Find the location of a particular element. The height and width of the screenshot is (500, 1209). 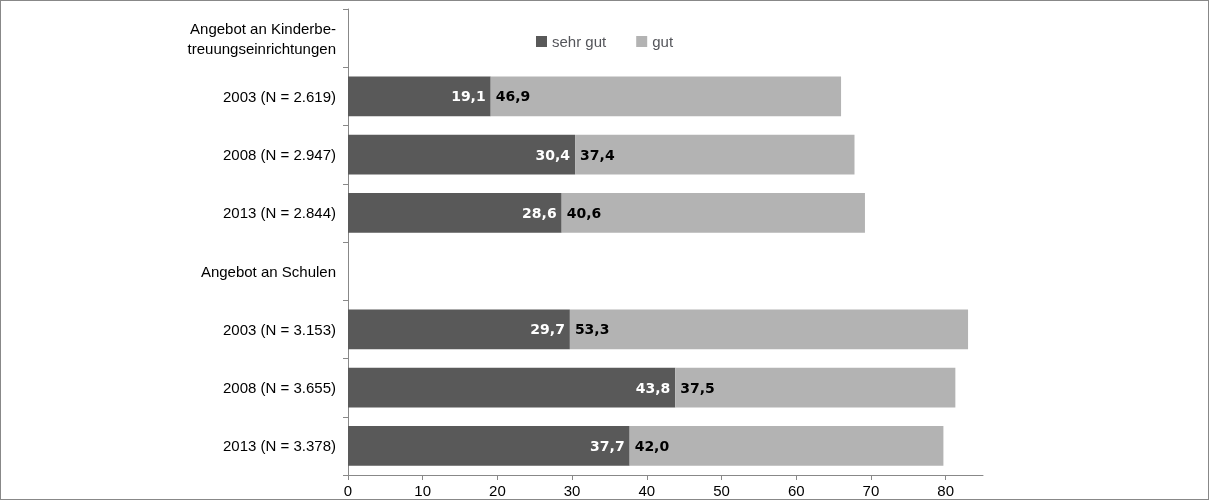

data-label: 30,4 is located at coordinates (553, 154).